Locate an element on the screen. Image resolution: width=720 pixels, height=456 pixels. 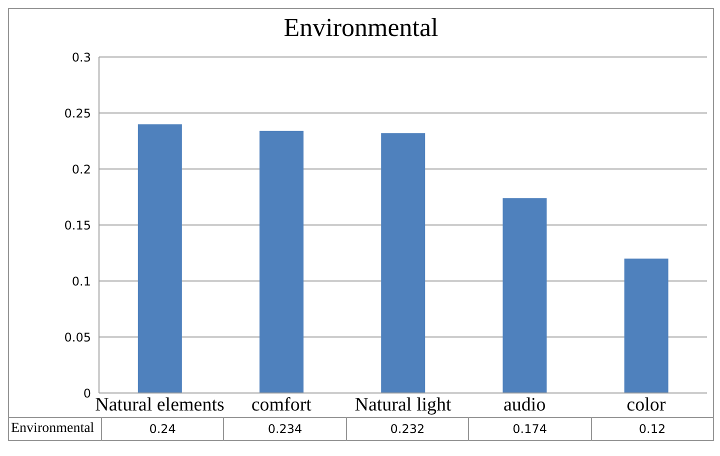
y-tick-label: 0.3 is located at coordinates (81, 57).